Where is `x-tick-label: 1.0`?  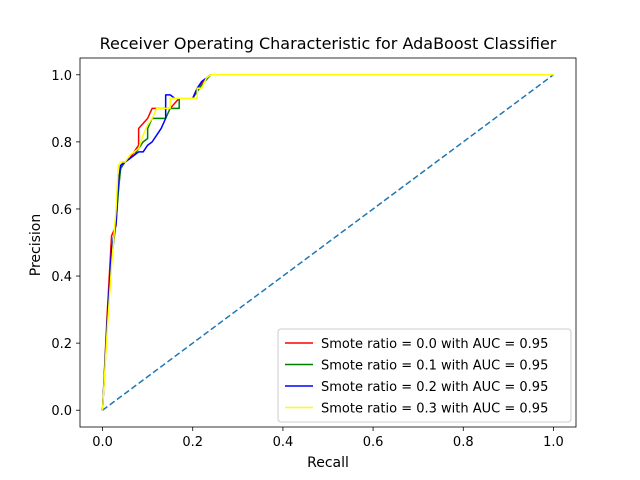 x-tick-label: 1.0 is located at coordinates (553, 442).